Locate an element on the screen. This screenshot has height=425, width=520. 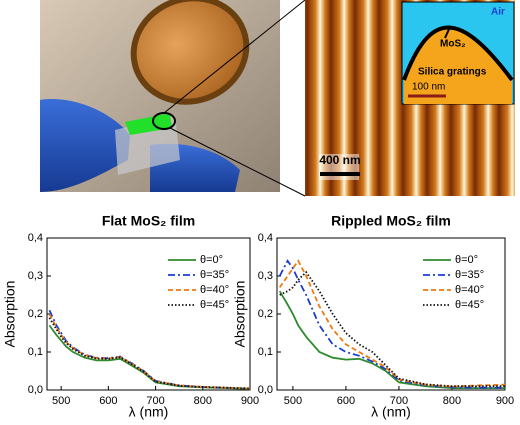
chart-title: Rippled MoS₂ film is located at coordinates (391, 221).